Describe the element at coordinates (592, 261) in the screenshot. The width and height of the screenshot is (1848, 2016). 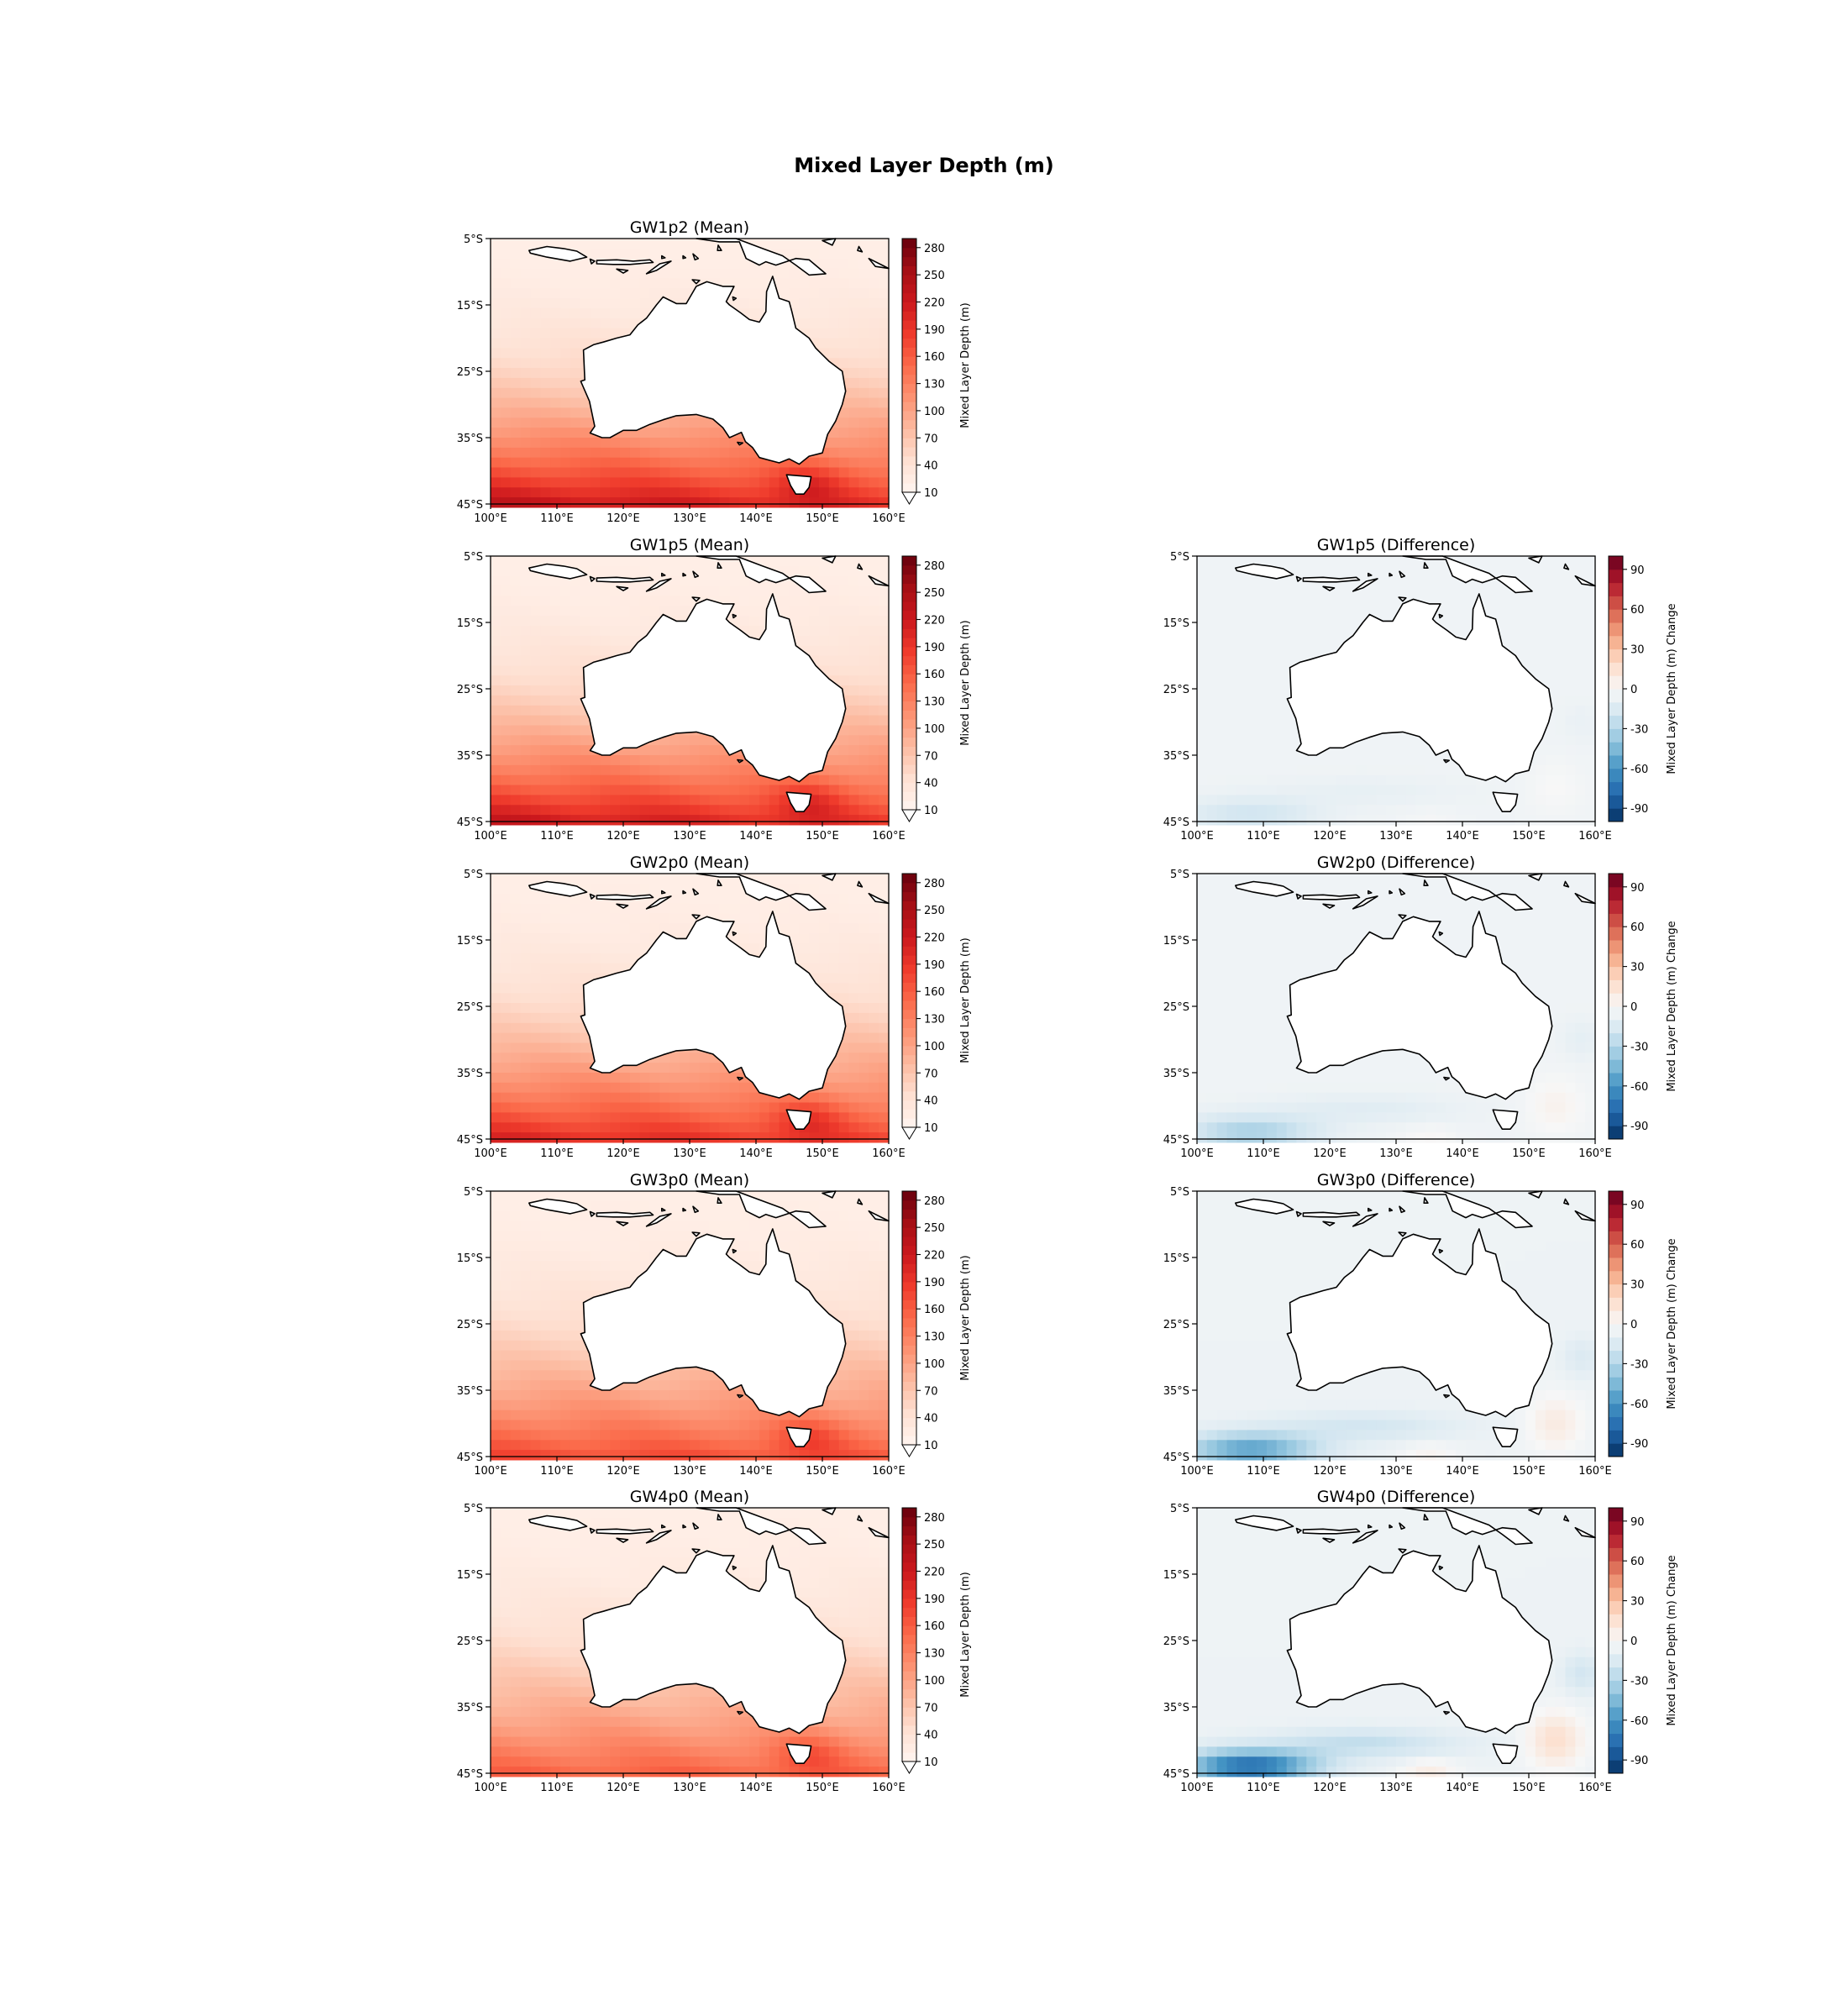
I see `island-coastline` at that location.